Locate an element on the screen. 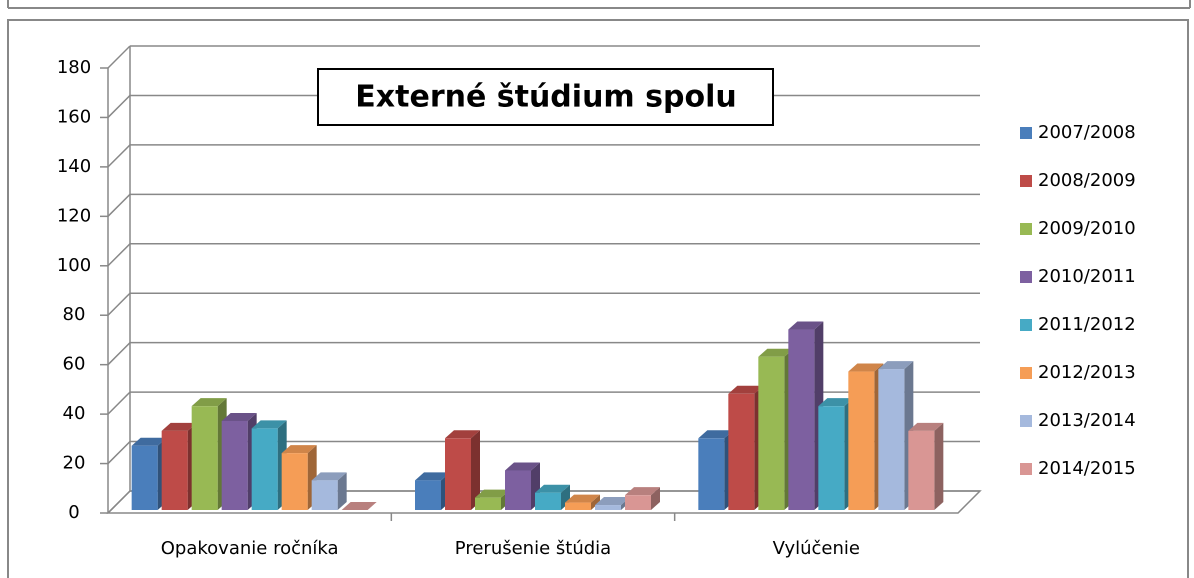 The image size is (1194, 578). y-tick-label: 180 is located at coordinates (74, 67).